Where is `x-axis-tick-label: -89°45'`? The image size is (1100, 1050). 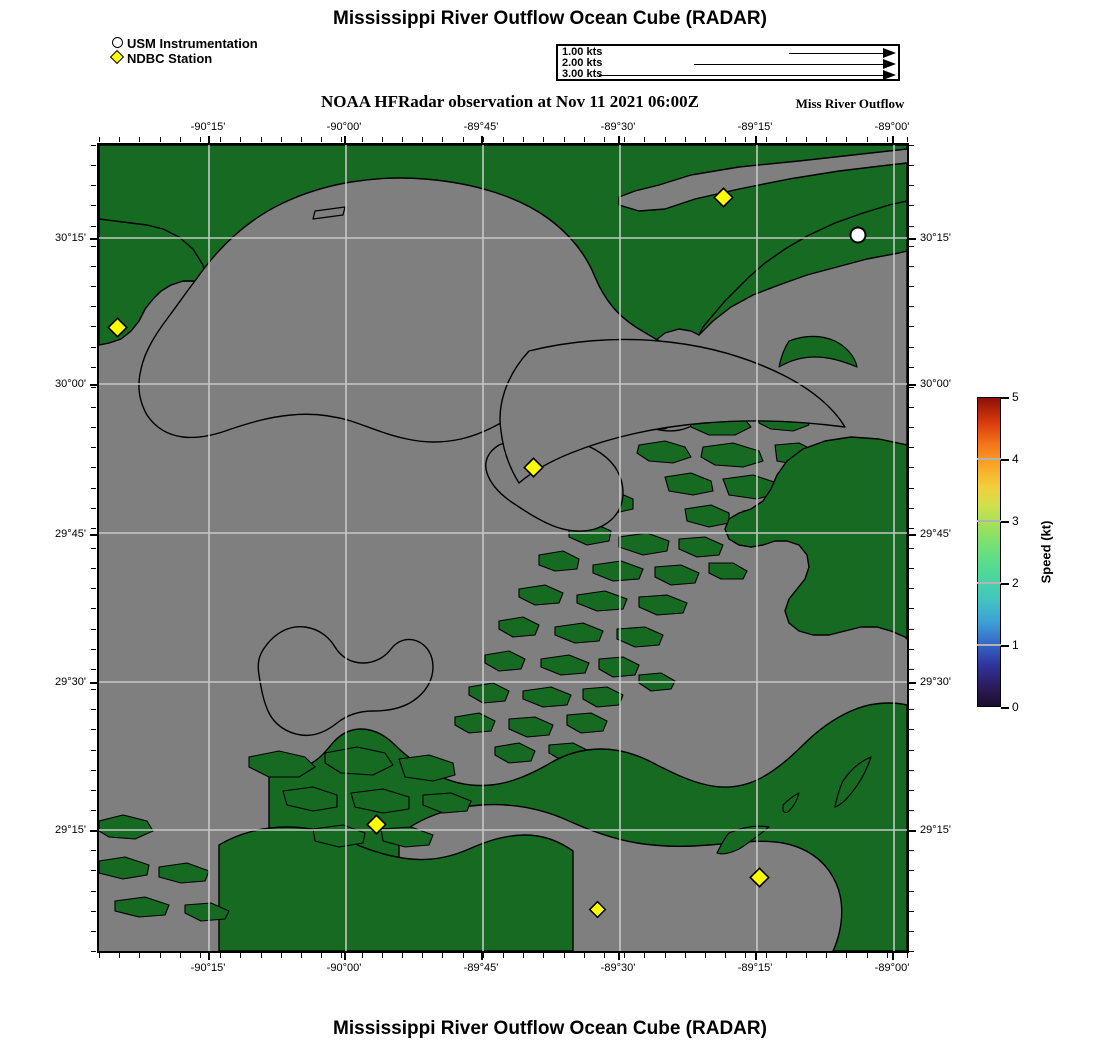
x-axis-tick-label: -89°45' is located at coordinates (481, 127).